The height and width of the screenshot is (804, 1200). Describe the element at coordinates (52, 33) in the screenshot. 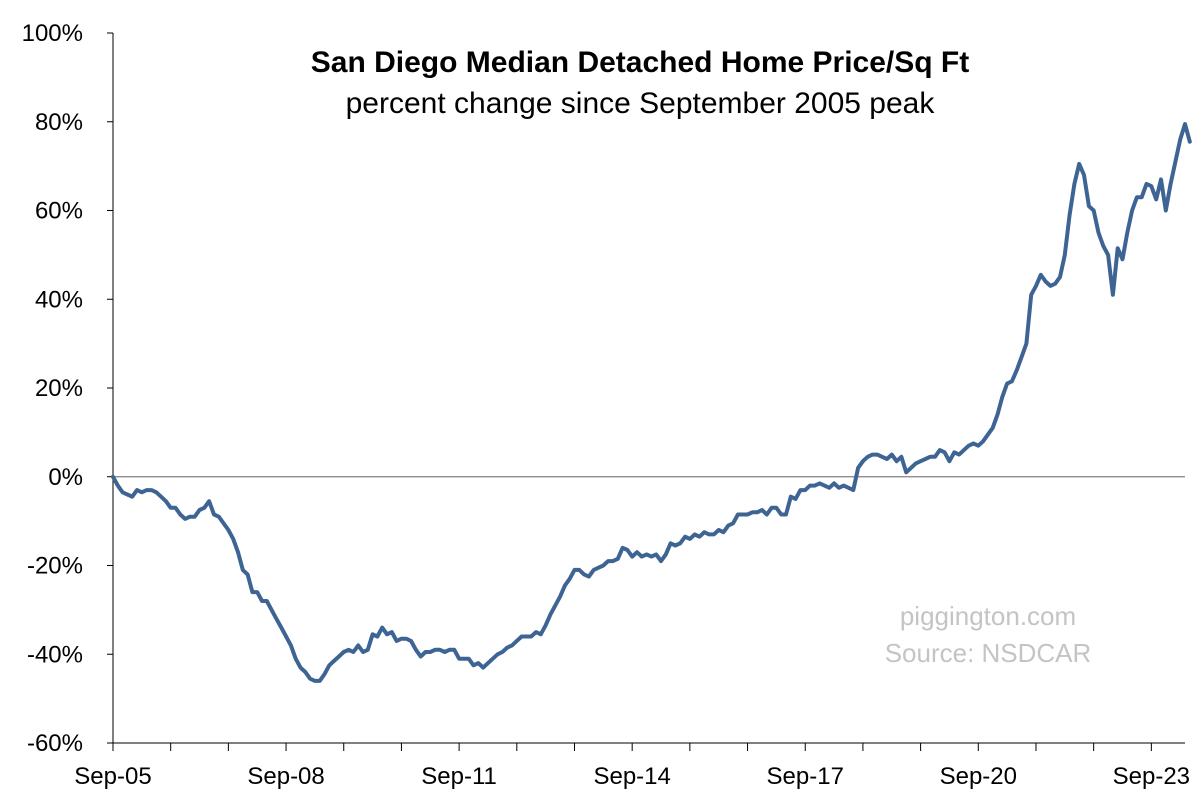

I see `y-tick-label: 100%` at that location.